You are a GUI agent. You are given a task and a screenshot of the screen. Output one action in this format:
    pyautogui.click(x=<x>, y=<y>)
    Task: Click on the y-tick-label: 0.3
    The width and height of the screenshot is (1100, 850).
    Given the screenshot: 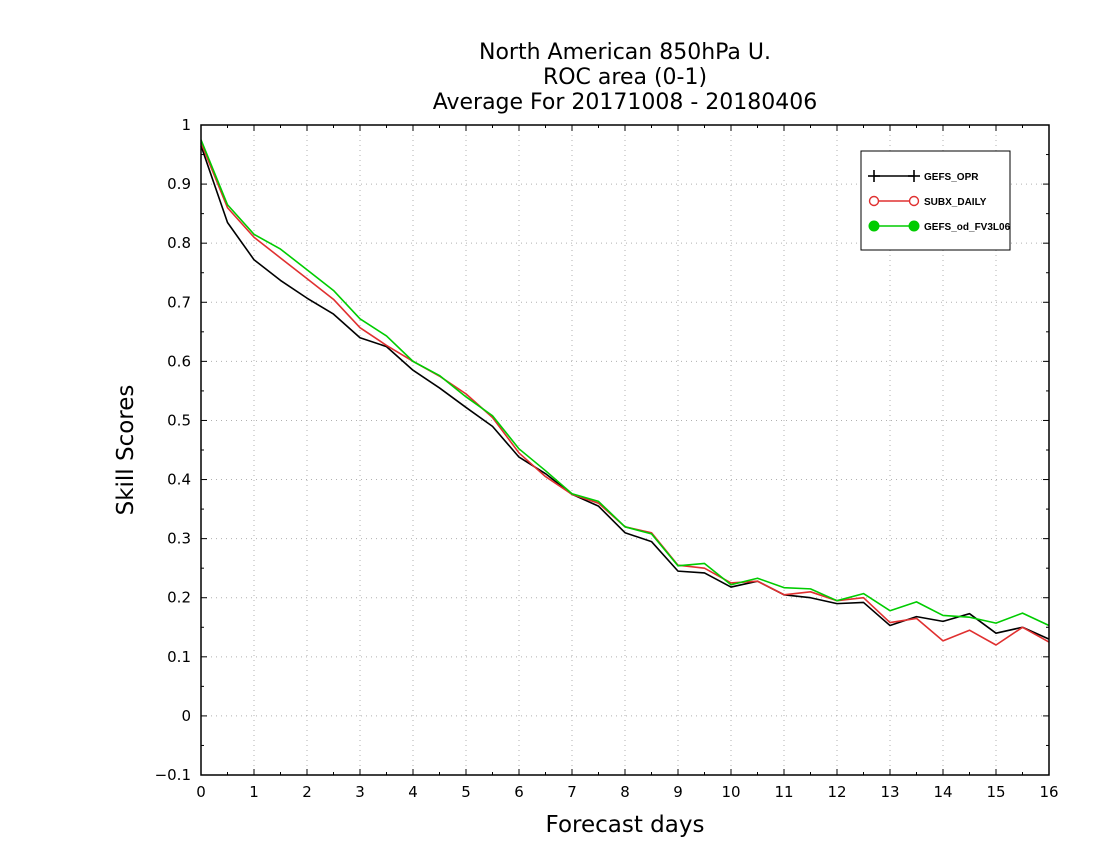 What is the action you would take?
    pyautogui.click(x=179, y=539)
    